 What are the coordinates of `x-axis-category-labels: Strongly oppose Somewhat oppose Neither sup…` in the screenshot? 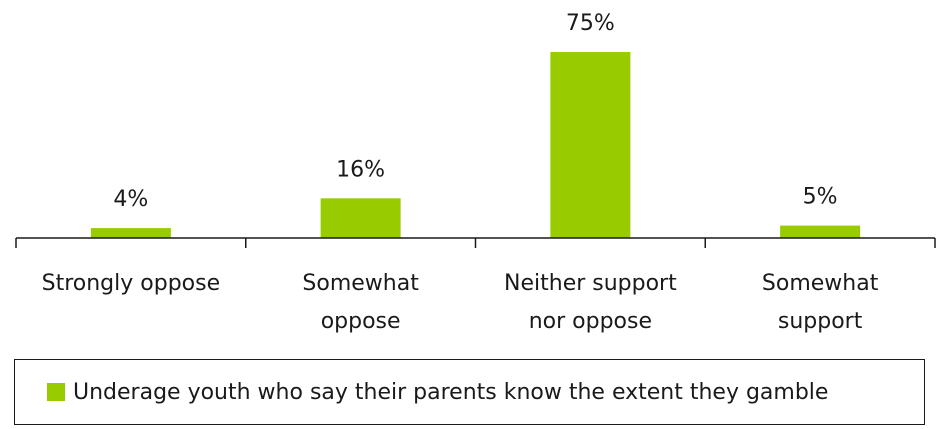 It's located at (460, 302).